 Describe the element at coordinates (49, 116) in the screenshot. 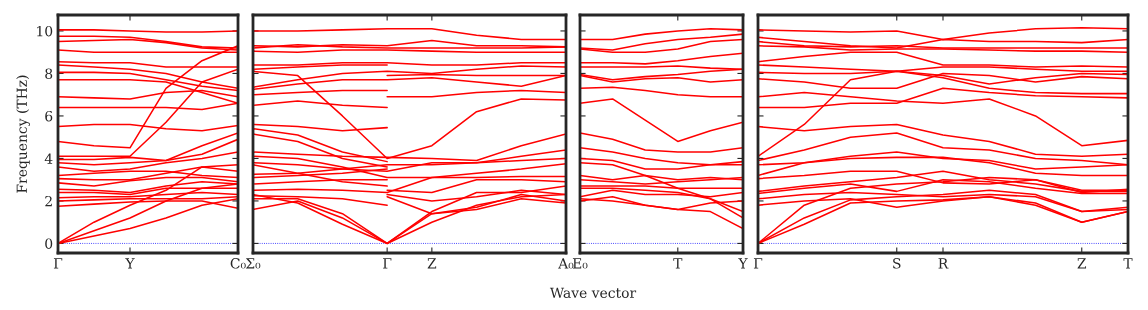

I see `y-tick-label: 6` at that location.